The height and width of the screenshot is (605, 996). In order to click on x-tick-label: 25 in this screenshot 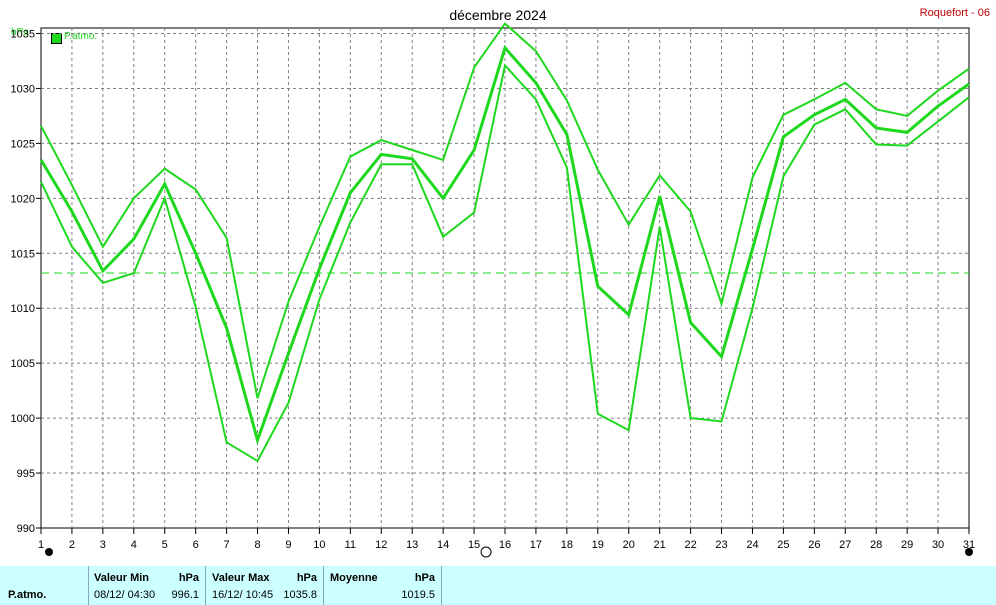, I will do `click(783, 545)`.